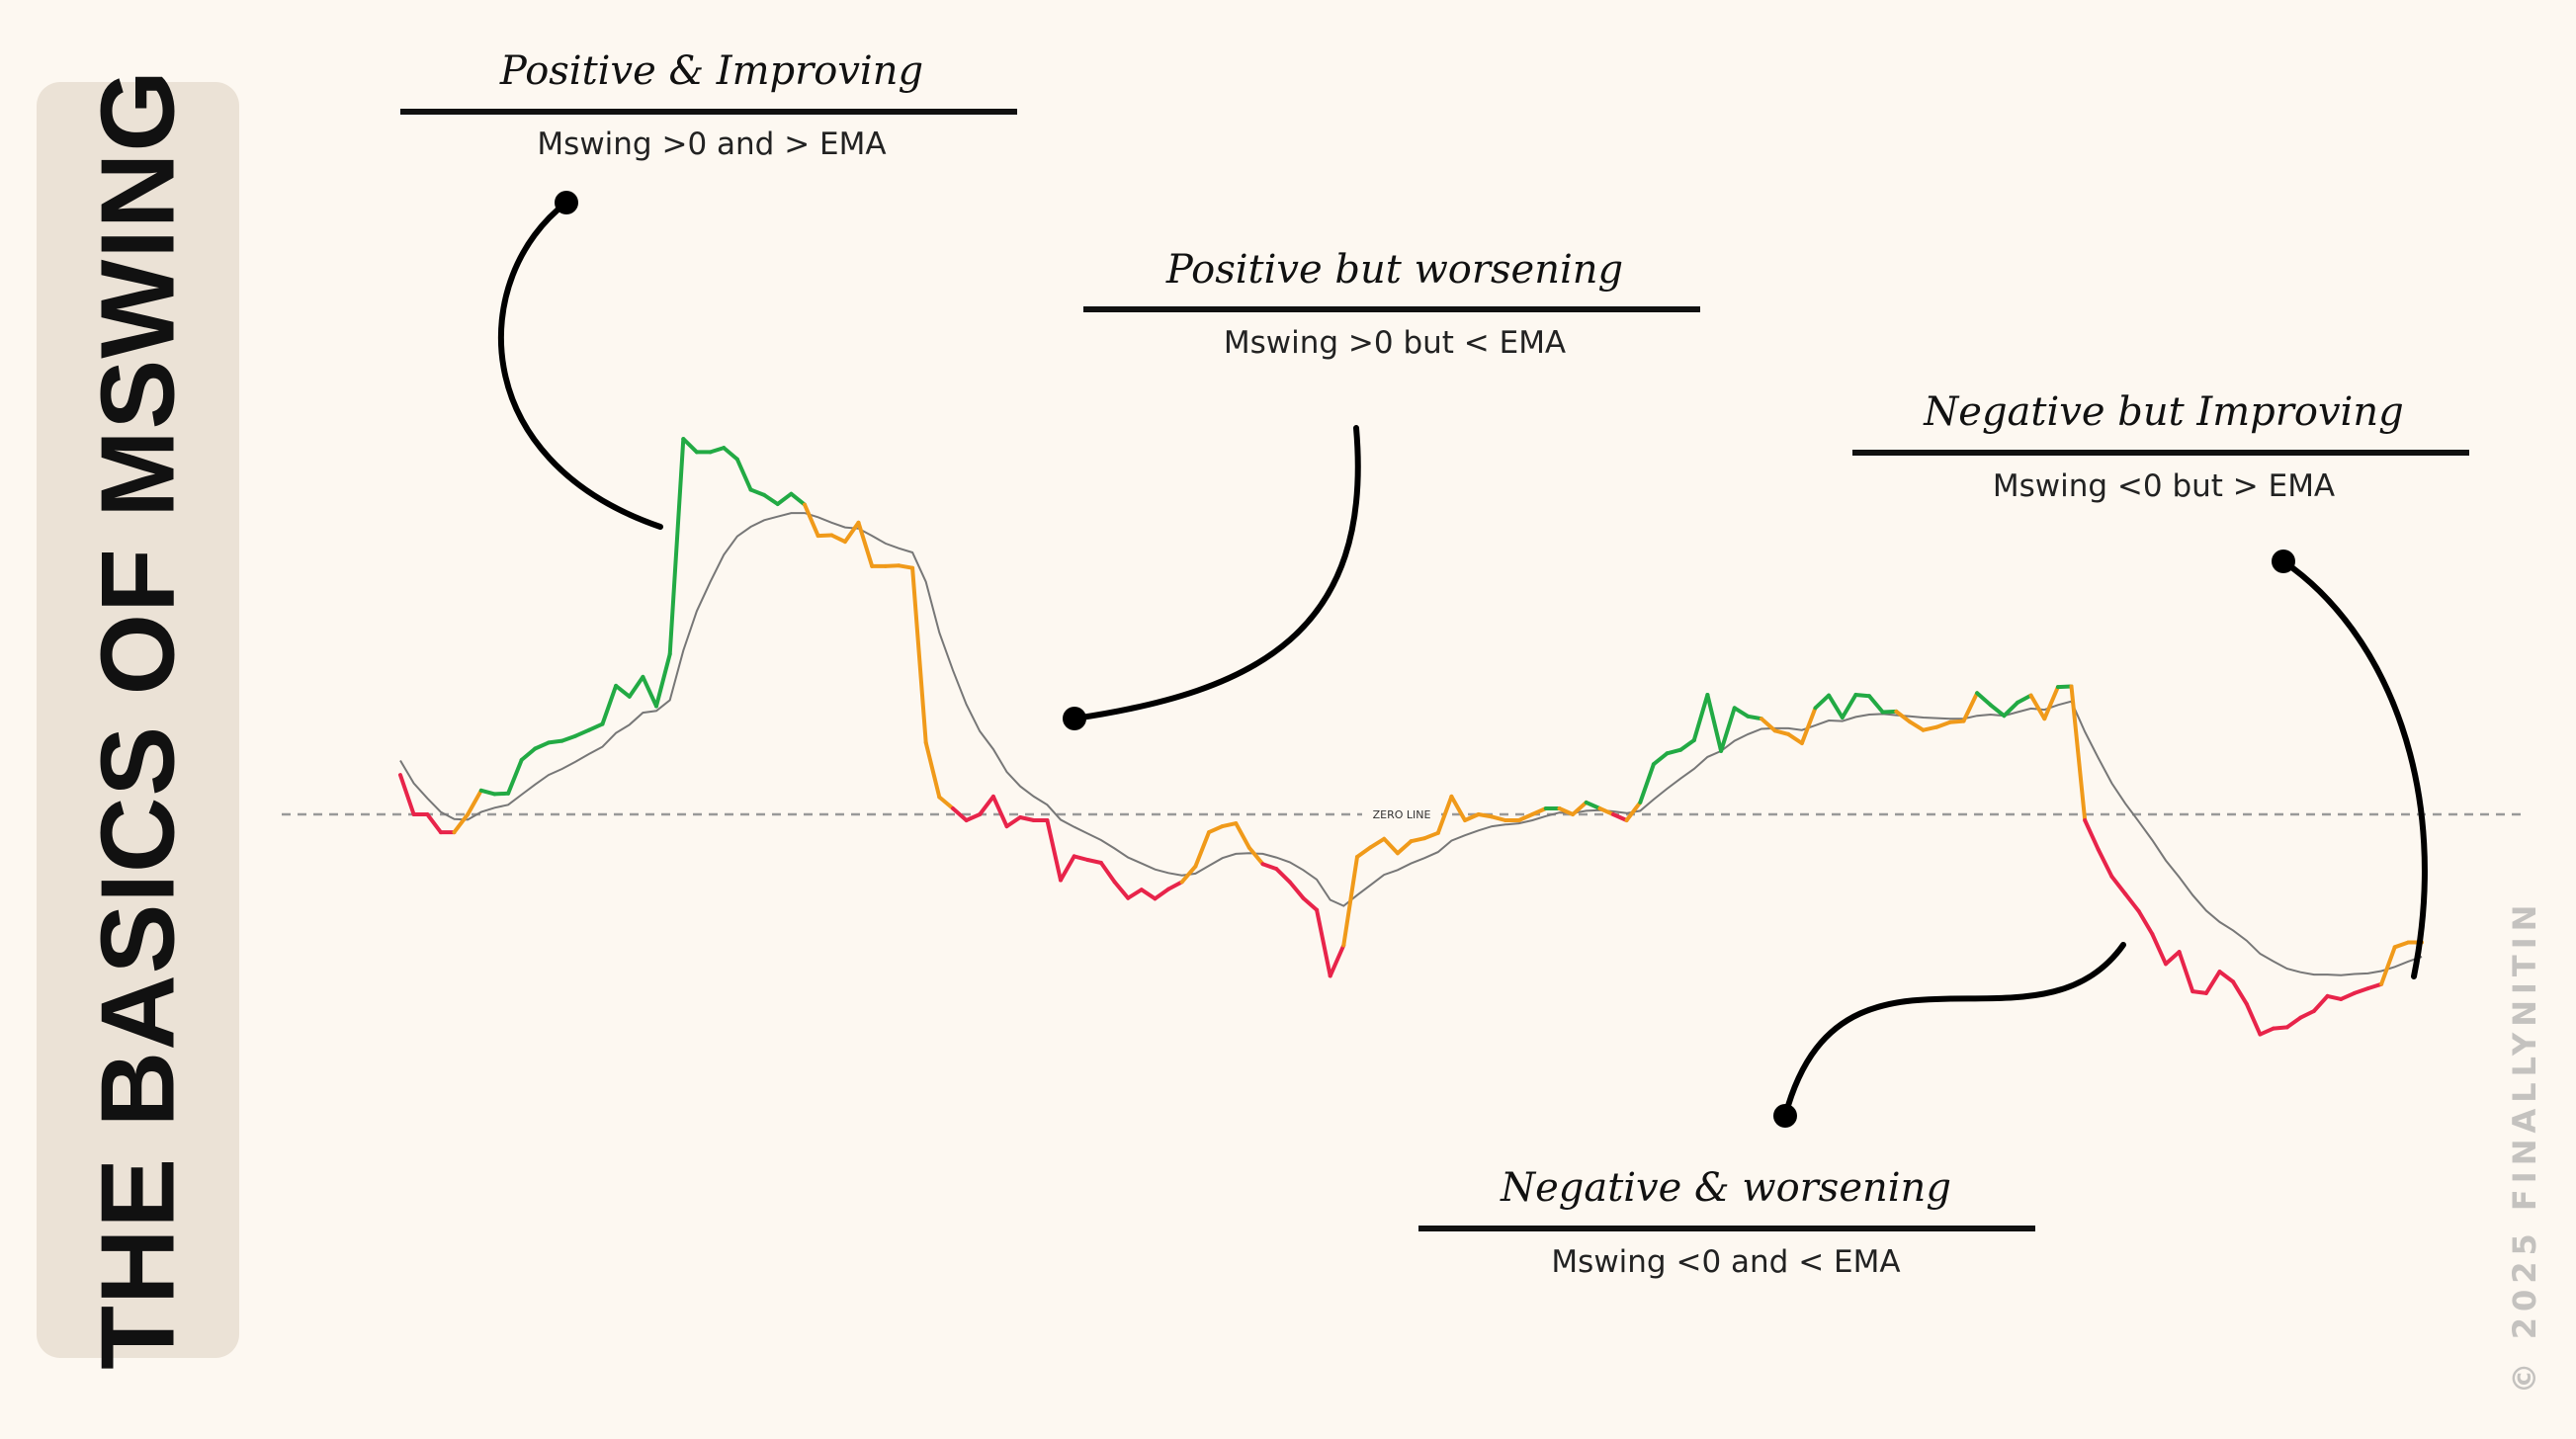 This screenshot has width=2576, height=1439. What do you see at coordinates (708, 105) in the screenshot?
I see `annotation-positive-improving: Positive & Improving Mswing >0 and > EMA` at bounding box center [708, 105].